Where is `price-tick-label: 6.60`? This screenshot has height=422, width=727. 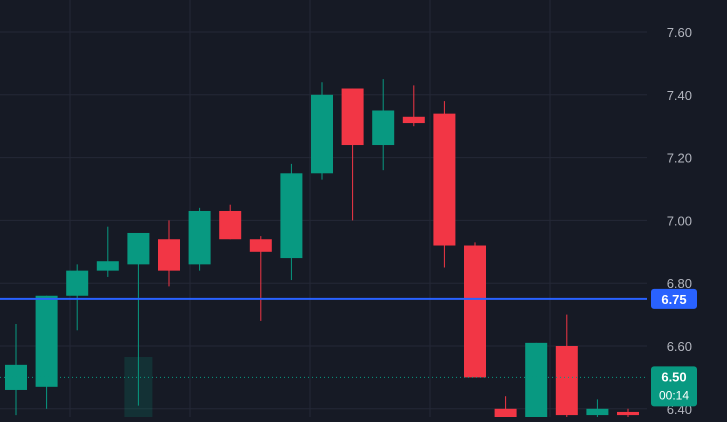 price-tick-label: 6.60 is located at coordinates (679, 346).